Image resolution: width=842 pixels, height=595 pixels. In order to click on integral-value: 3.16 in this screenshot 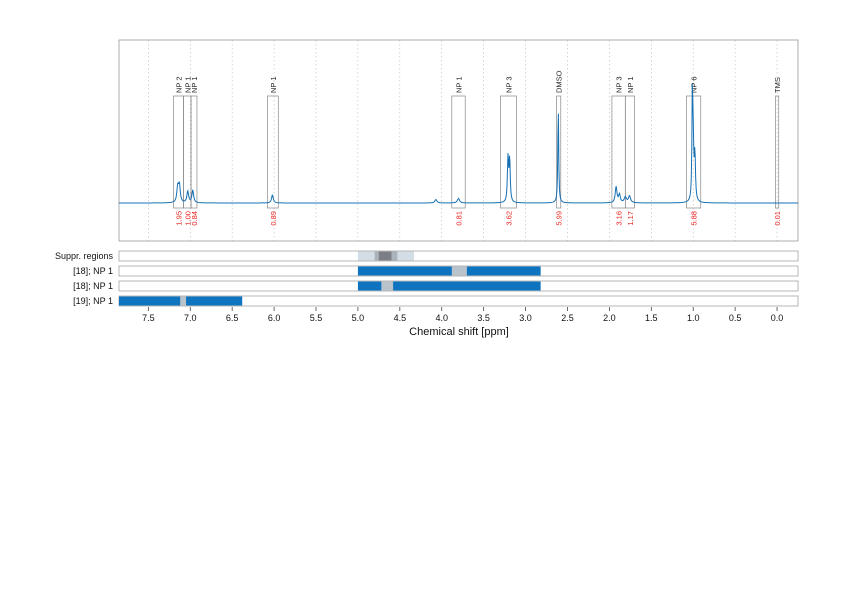, I will do `click(619, 218)`.